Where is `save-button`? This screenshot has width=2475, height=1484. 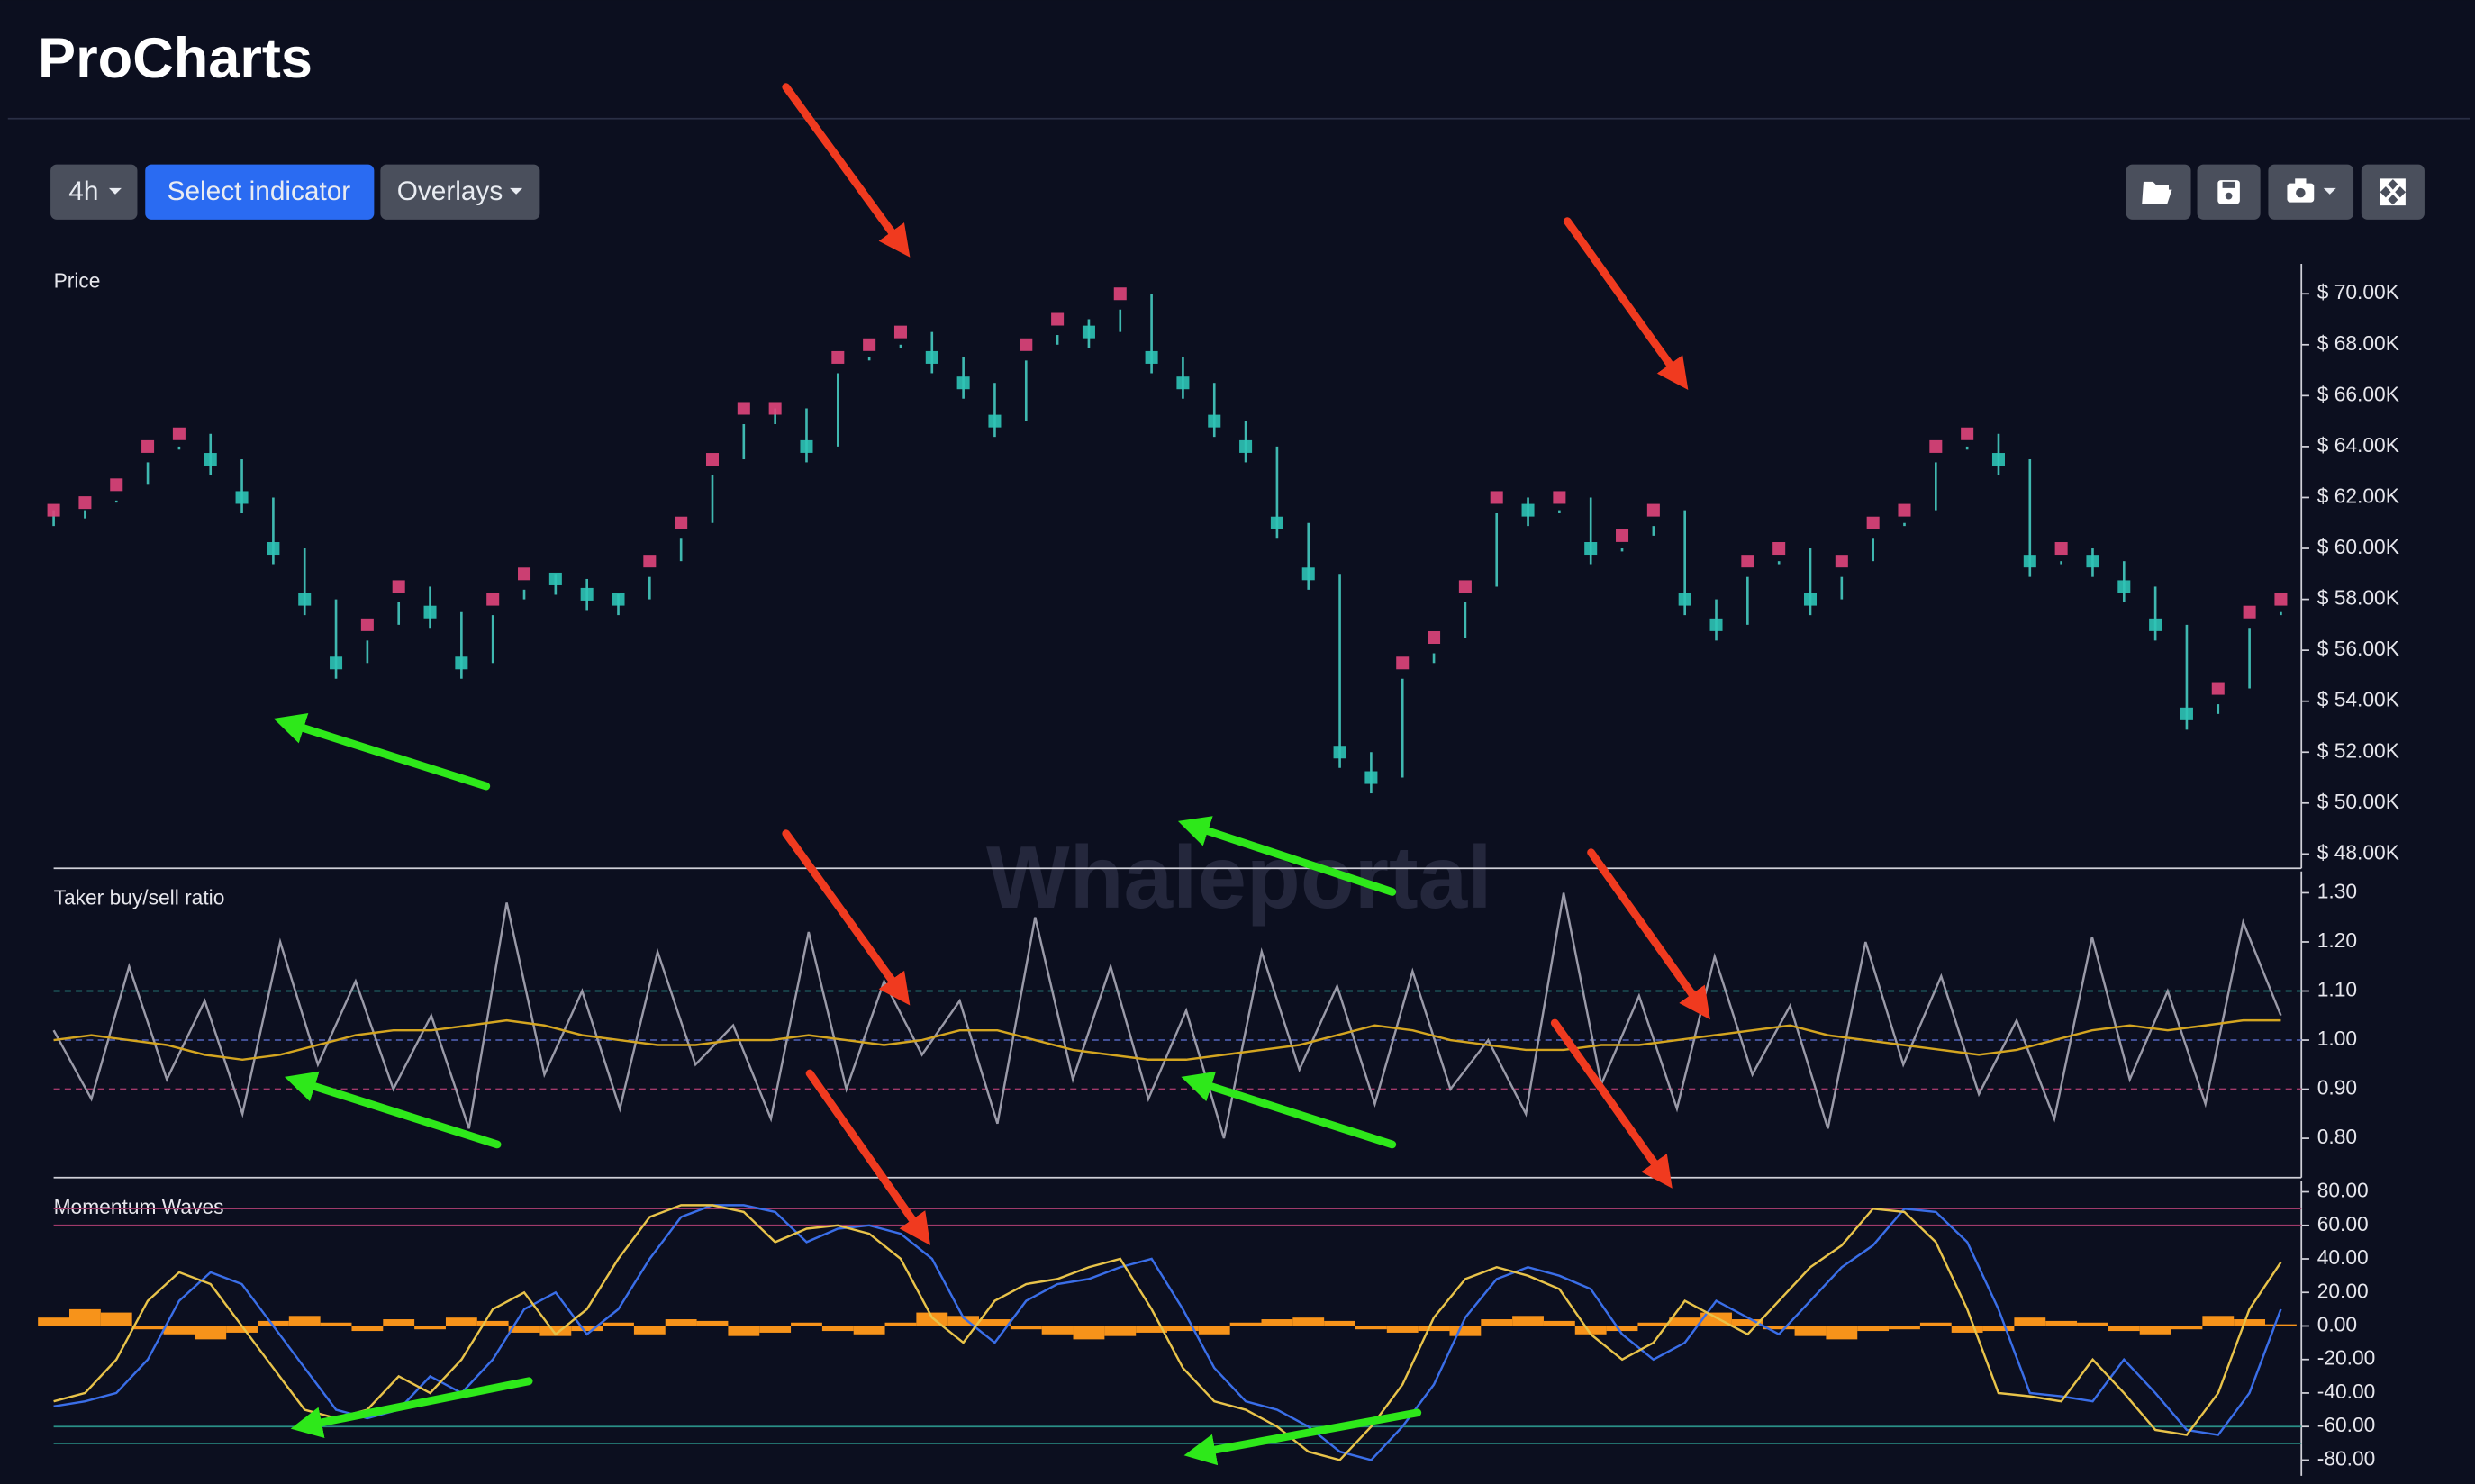 save-button is located at coordinates (2229, 192).